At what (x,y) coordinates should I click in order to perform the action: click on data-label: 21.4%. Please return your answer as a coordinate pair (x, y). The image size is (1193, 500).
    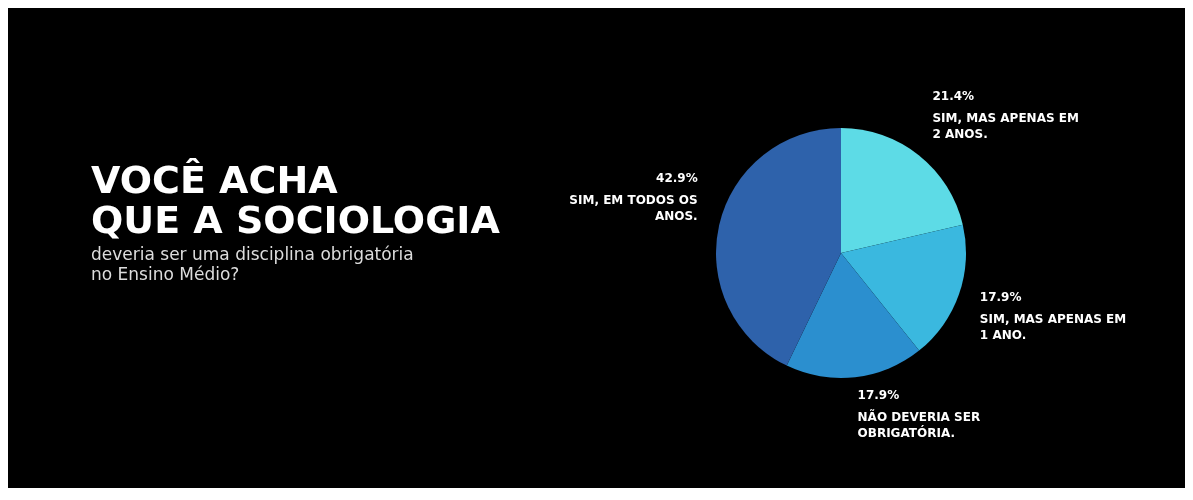
    Looking at the image, I should click on (953, 95).